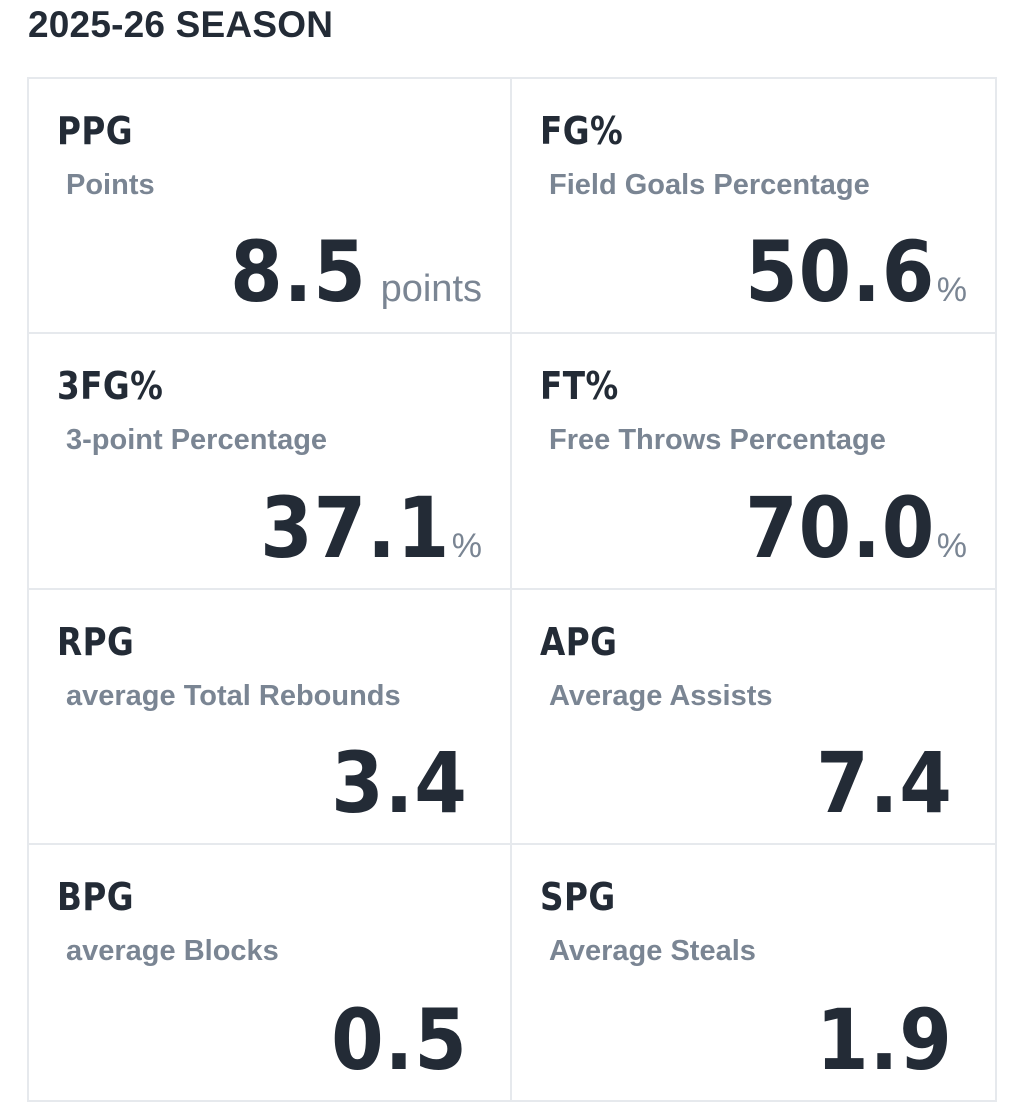 The width and height of the screenshot is (1024, 1108). What do you see at coordinates (270, 462) in the screenshot?
I see `stat-card-3fg-pct: 3FG% 3-point Percentage 37.1 %` at bounding box center [270, 462].